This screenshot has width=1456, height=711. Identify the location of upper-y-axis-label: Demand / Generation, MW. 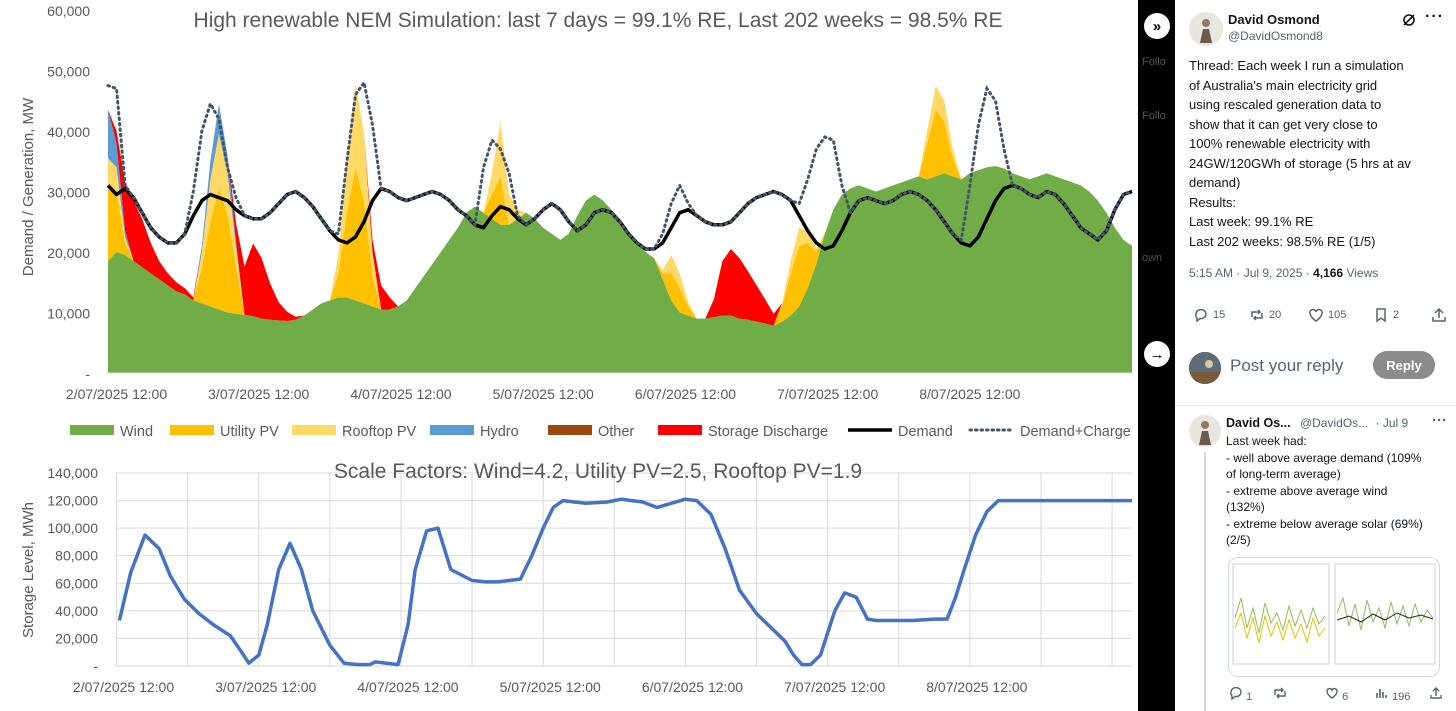
(28, 186).